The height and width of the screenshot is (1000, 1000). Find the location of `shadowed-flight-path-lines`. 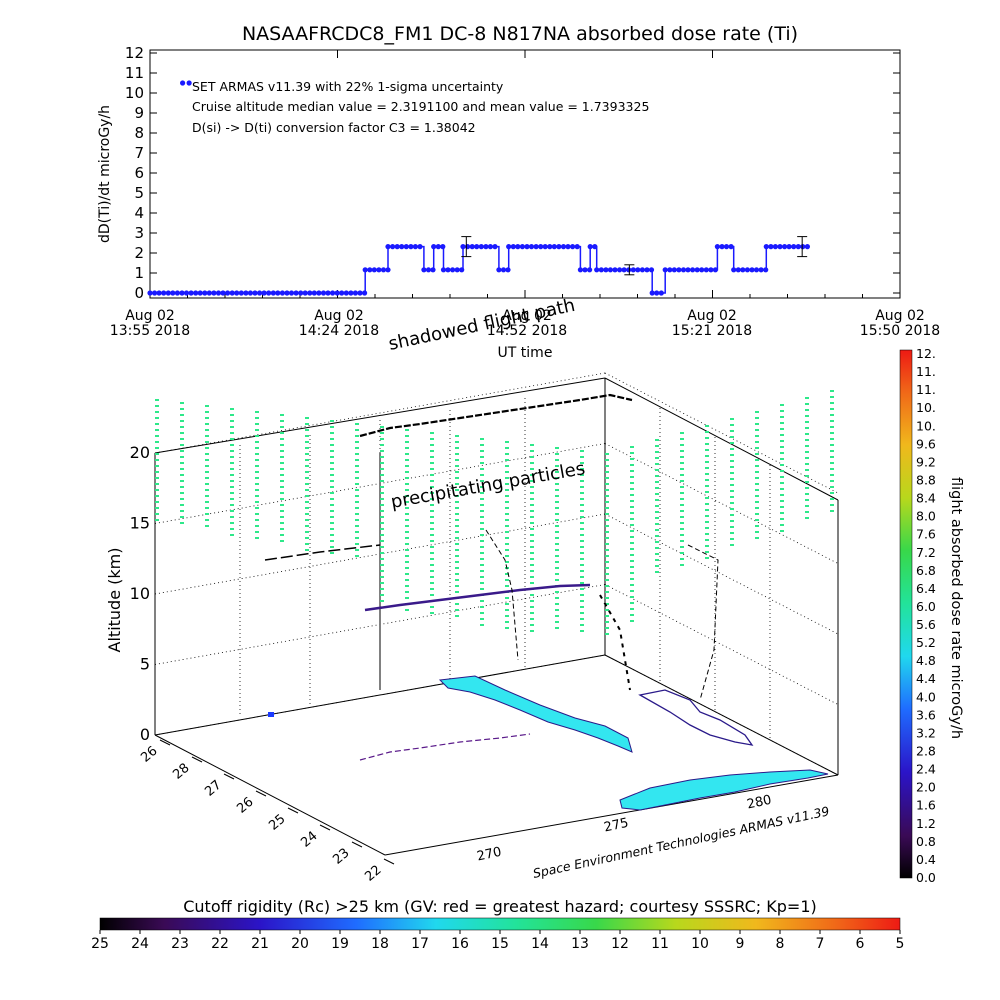

shadowed-flight-path-lines is located at coordinates (491, 615).